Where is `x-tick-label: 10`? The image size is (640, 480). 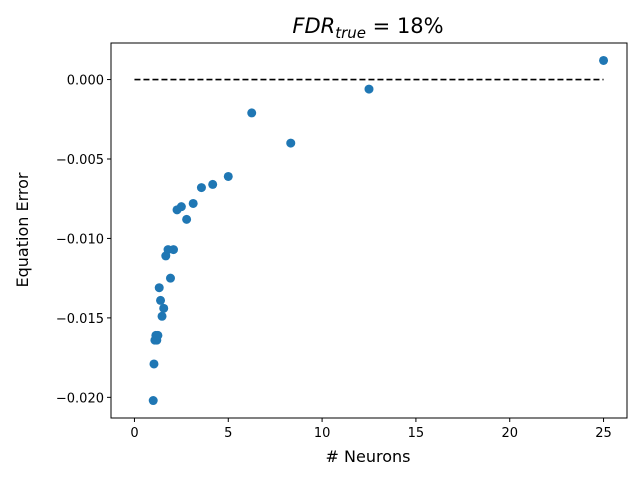 x-tick-label: 10 is located at coordinates (322, 433).